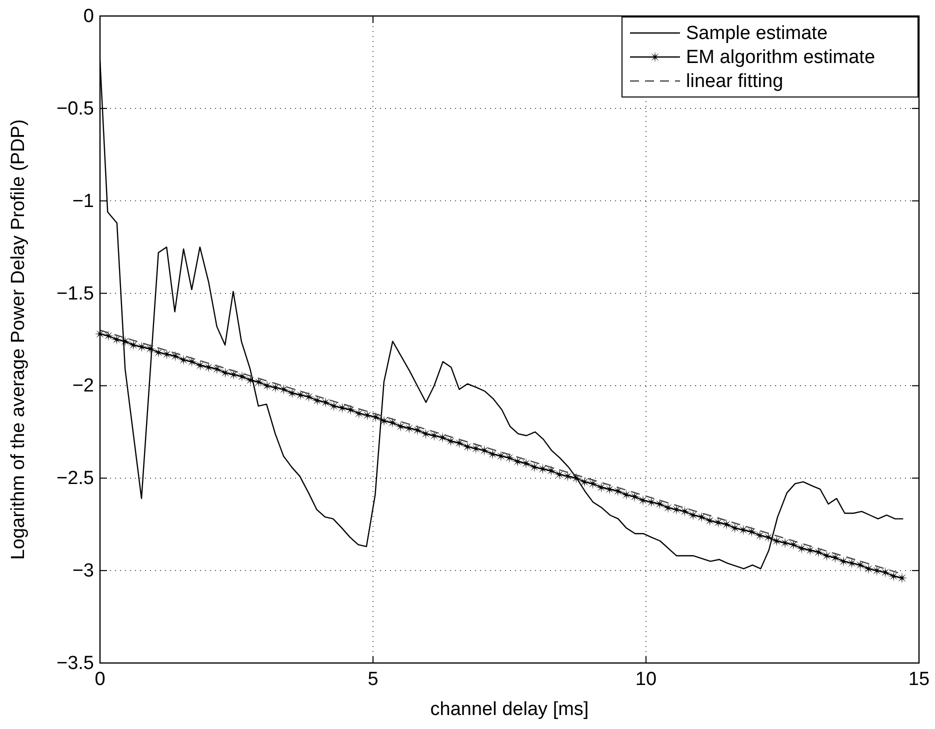 This screenshot has height=729, width=935. Describe the element at coordinates (83, 201) in the screenshot. I see `y-tick-label: −1` at that location.